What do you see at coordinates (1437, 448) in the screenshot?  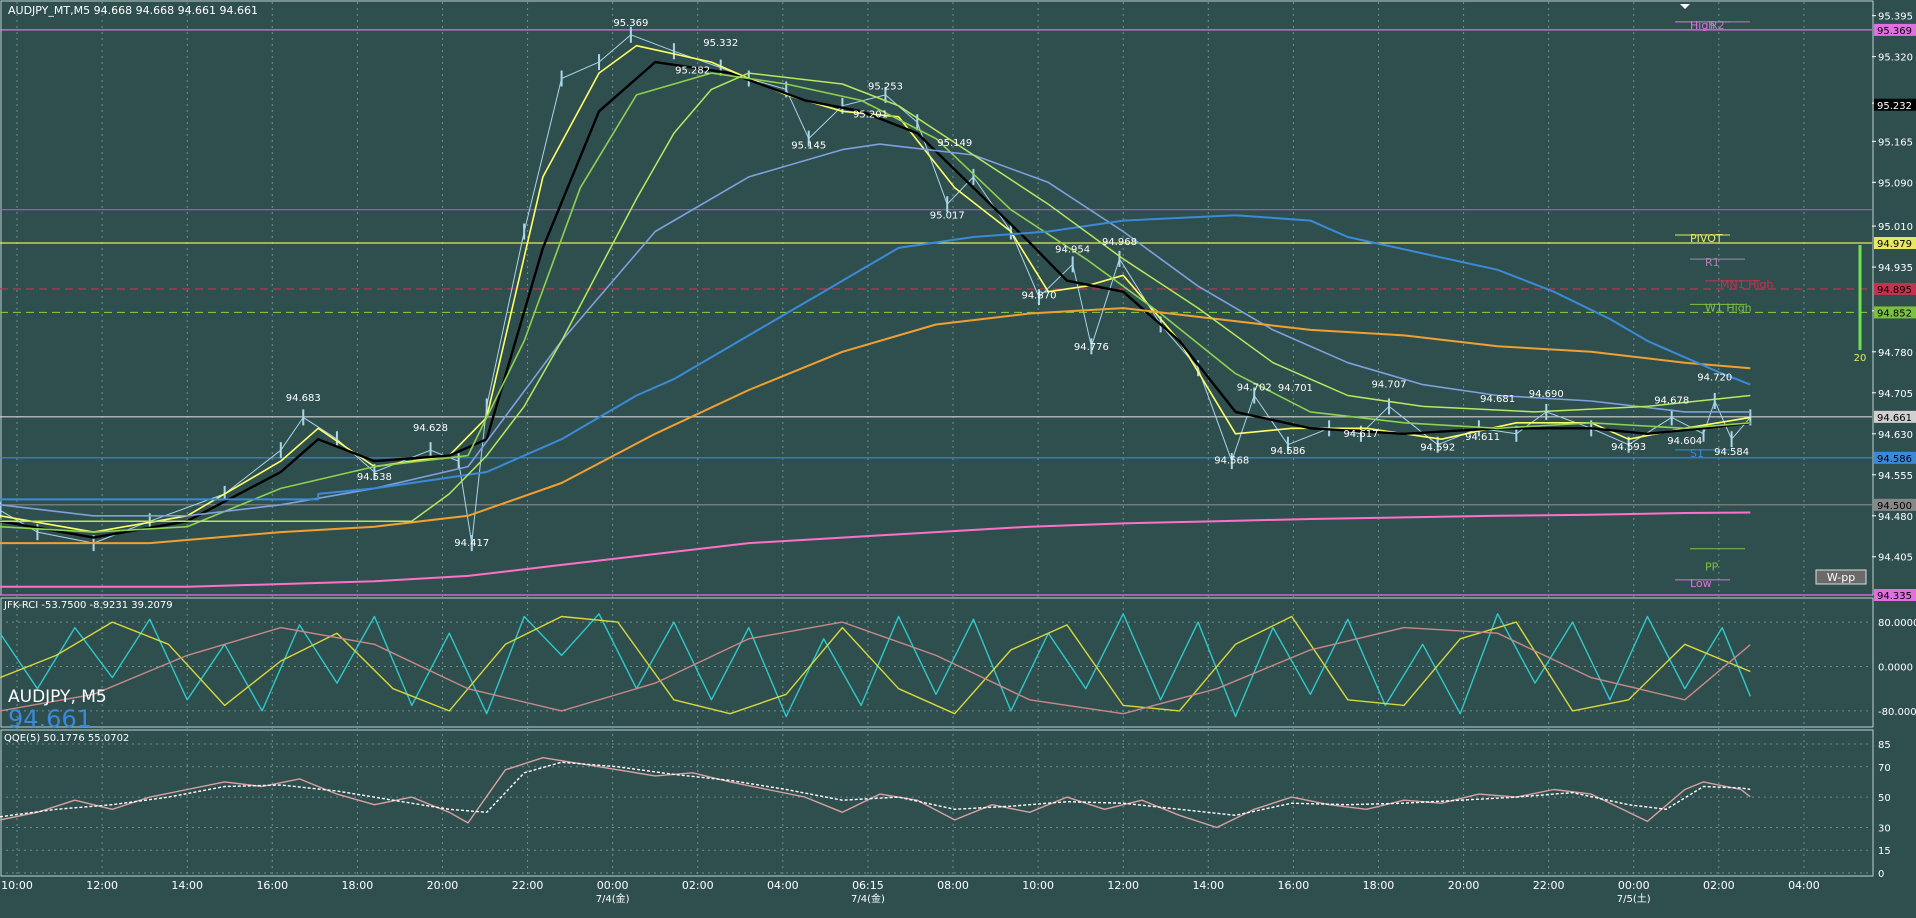 I see `price-annotation: 94.592` at bounding box center [1437, 448].